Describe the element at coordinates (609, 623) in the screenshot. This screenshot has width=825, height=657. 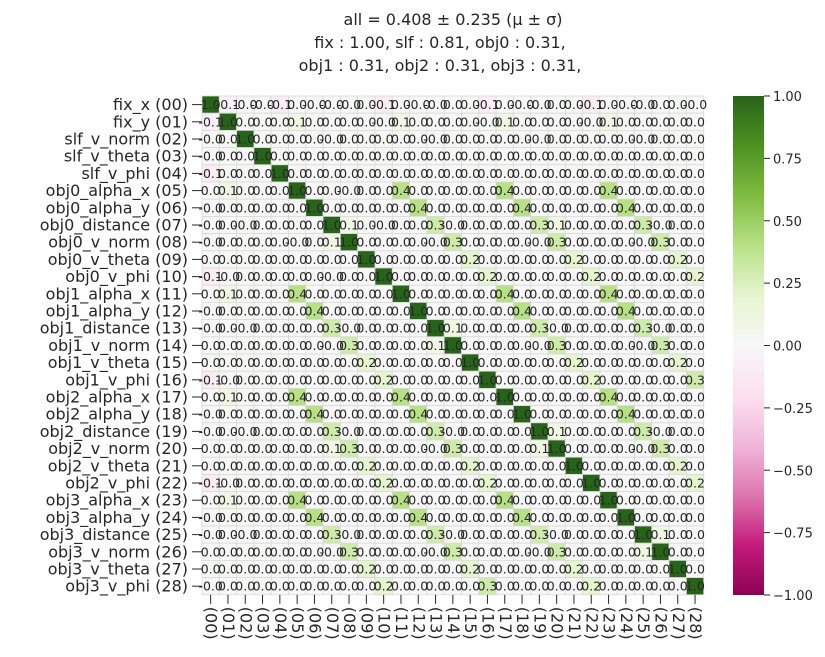
I see `column-label: (23)` at that location.